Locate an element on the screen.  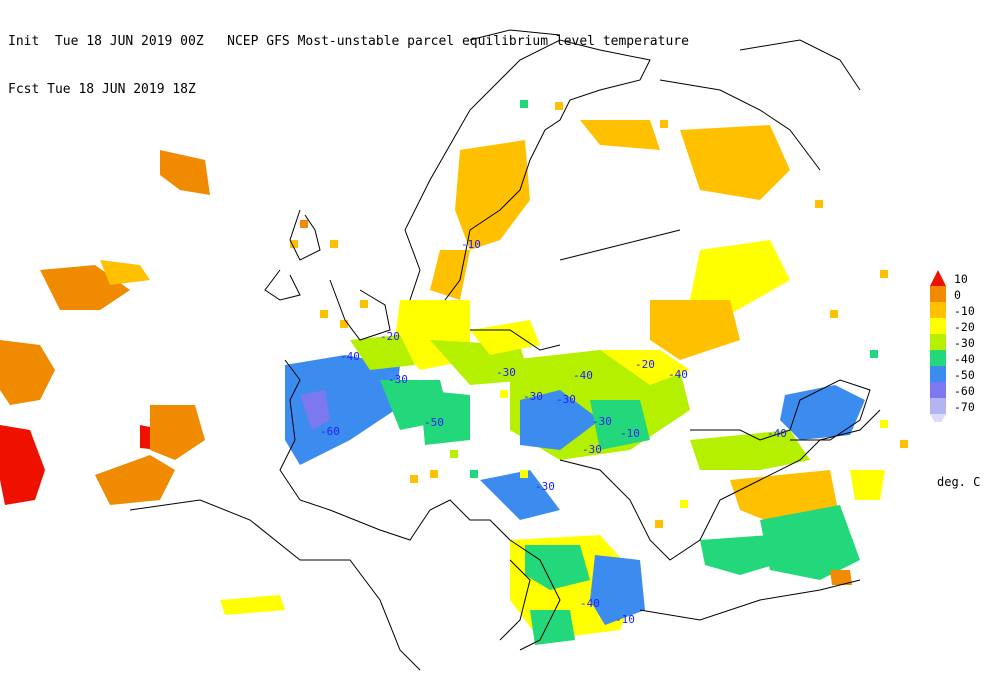
legend-colorbar is located at coordinates (938, 349).